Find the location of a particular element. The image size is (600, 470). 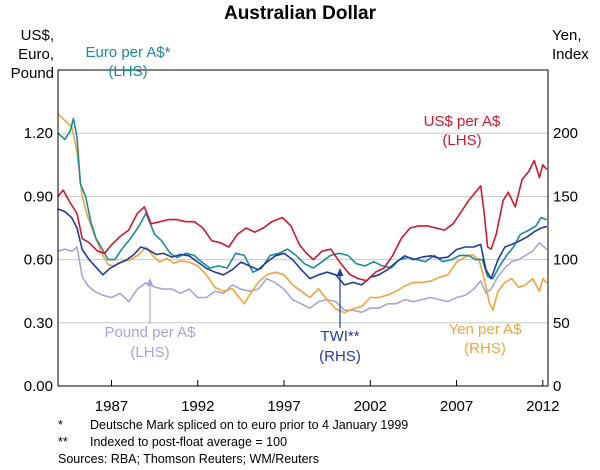

right-tick-label: 150 is located at coordinates (565, 196).